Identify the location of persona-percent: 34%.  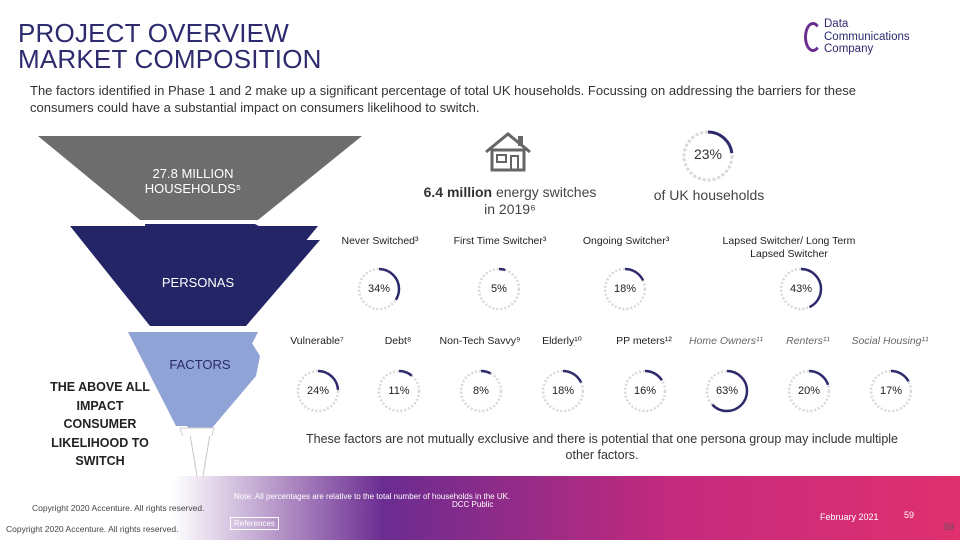
(379, 289).